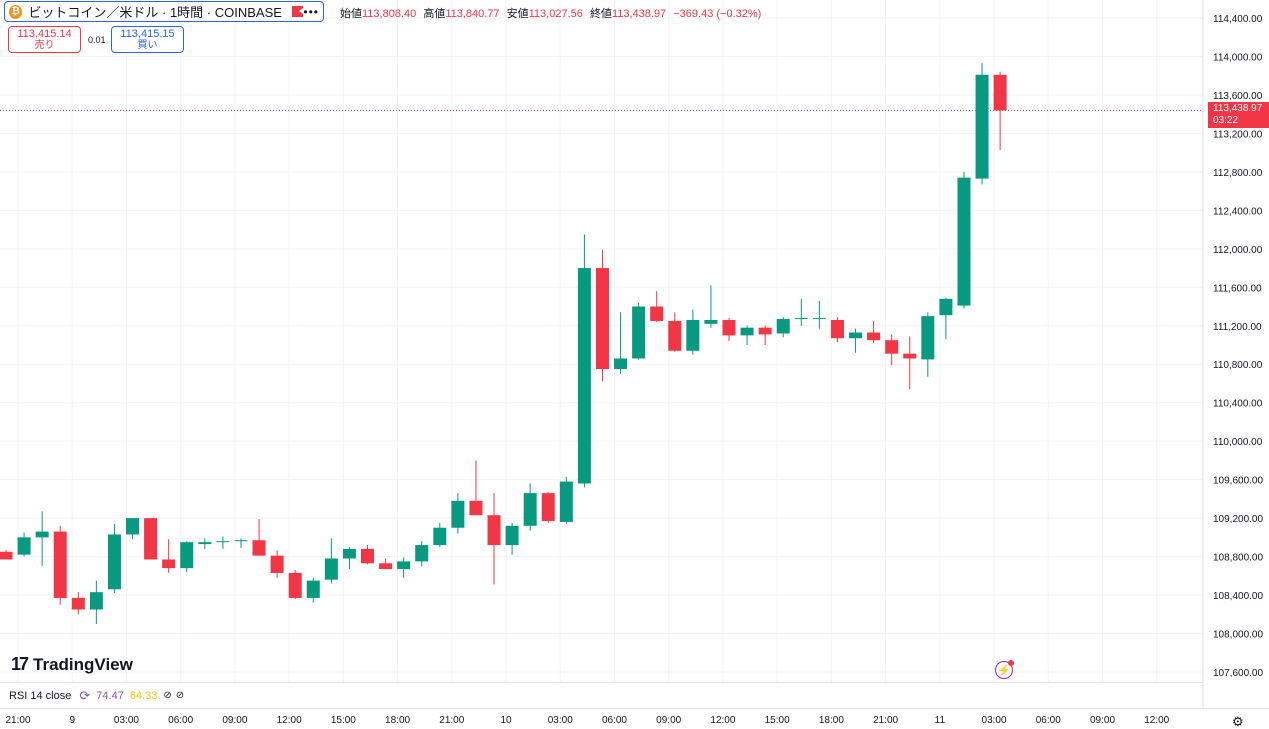 This screenshot has height=729, width=1269. Describe the element at coordinates (147, 34) in the screenshot. I see `buy-price: 113,415.15` at that location.